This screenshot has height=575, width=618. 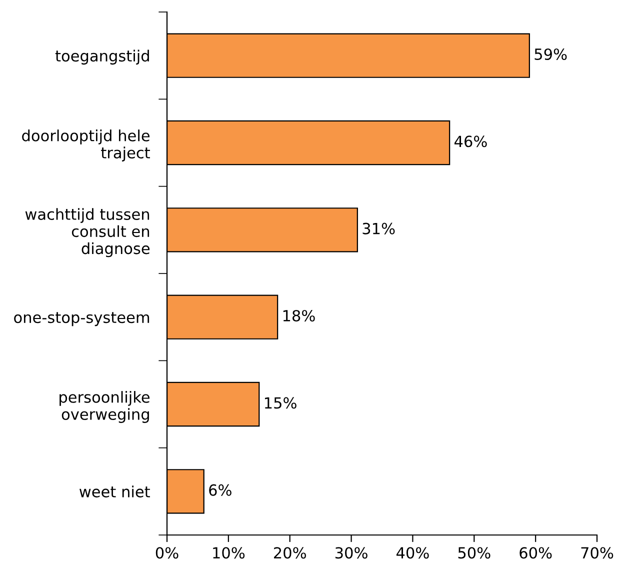 What do you see at coordinates (280, 403) in the screenshot?
I see `data-label: 15%` at bounding box center [280, 403].